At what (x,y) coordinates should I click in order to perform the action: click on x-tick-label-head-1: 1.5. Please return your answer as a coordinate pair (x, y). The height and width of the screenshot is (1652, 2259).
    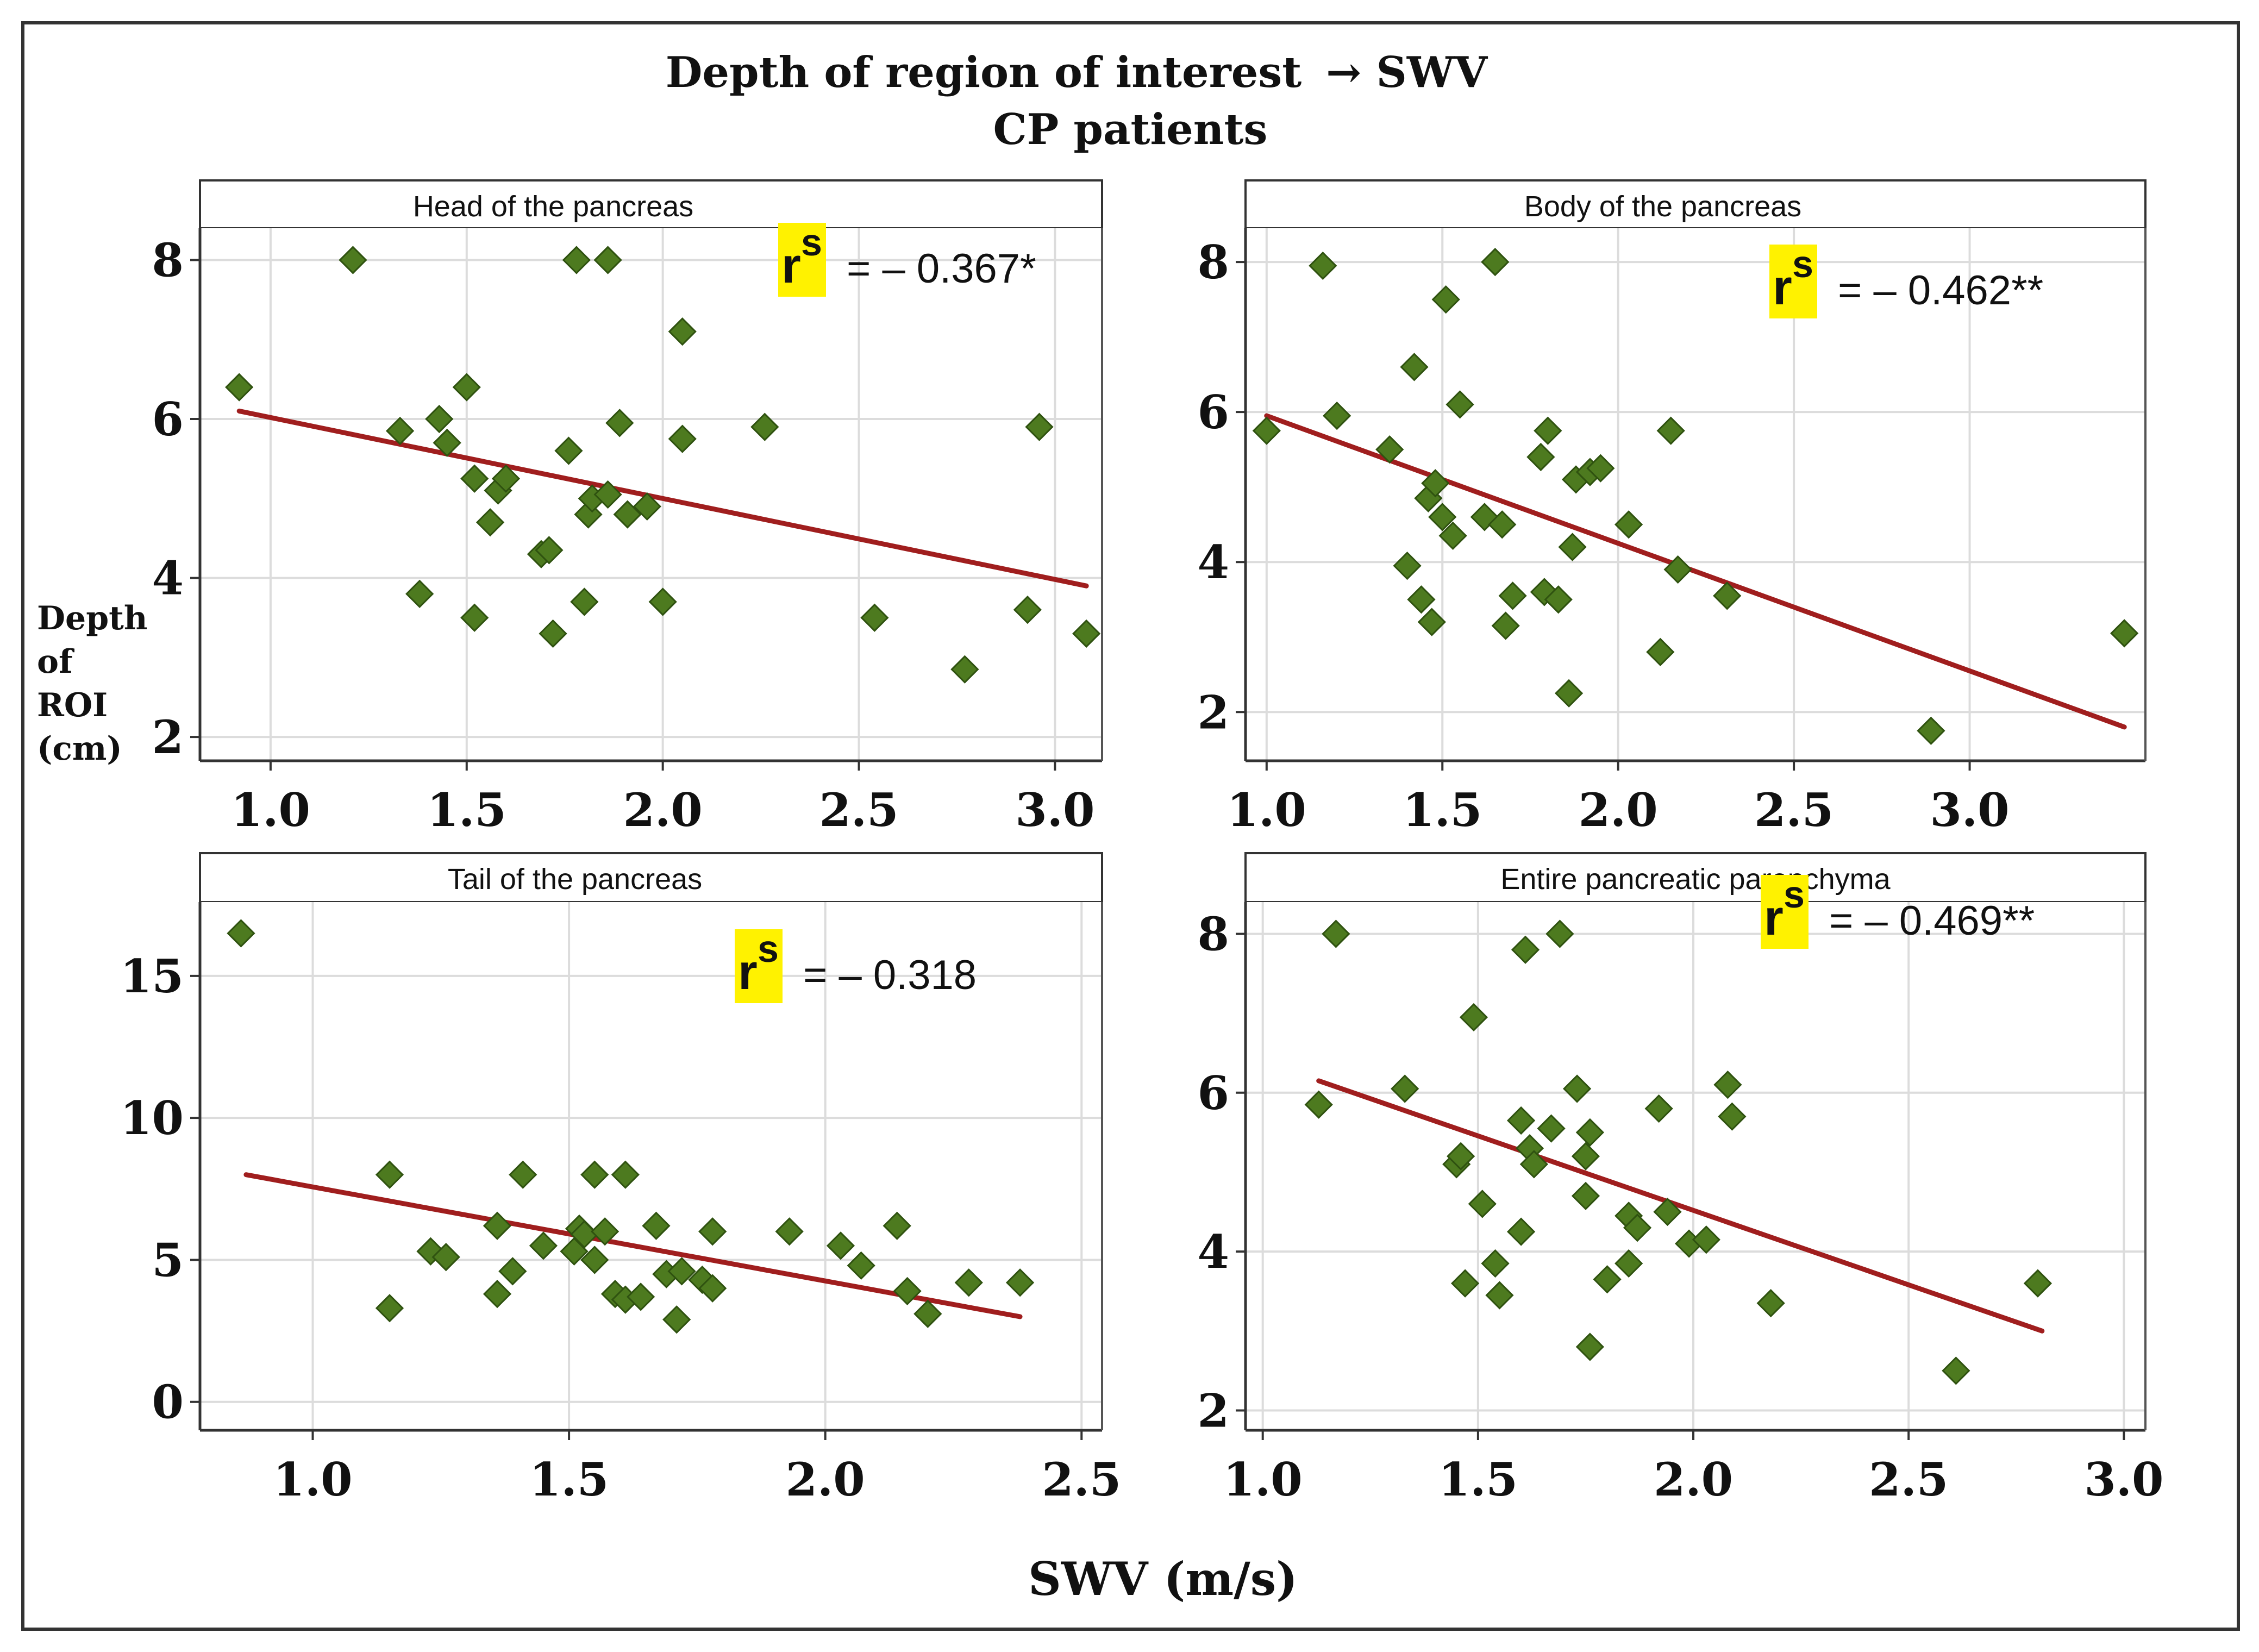
    Looking at the image, I should click on (466, 810).